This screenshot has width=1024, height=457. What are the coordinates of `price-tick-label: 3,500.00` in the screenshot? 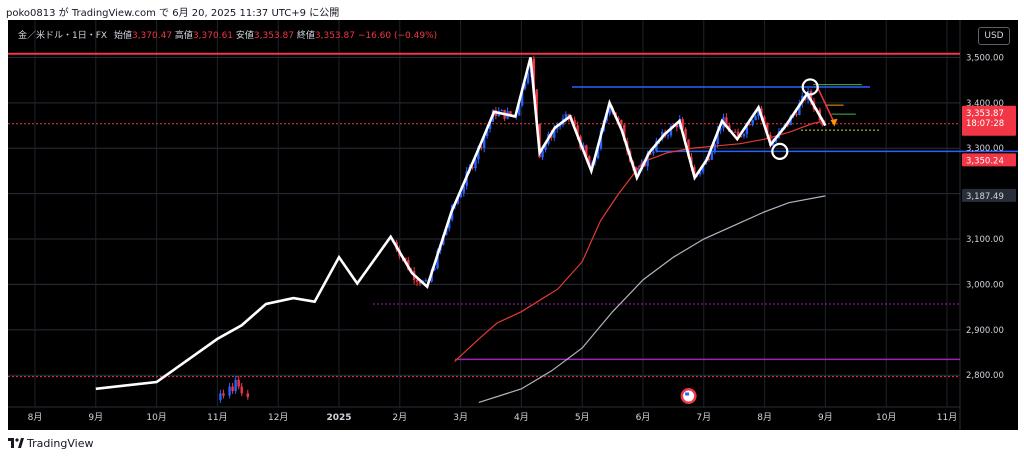 It's located at (985, 58).